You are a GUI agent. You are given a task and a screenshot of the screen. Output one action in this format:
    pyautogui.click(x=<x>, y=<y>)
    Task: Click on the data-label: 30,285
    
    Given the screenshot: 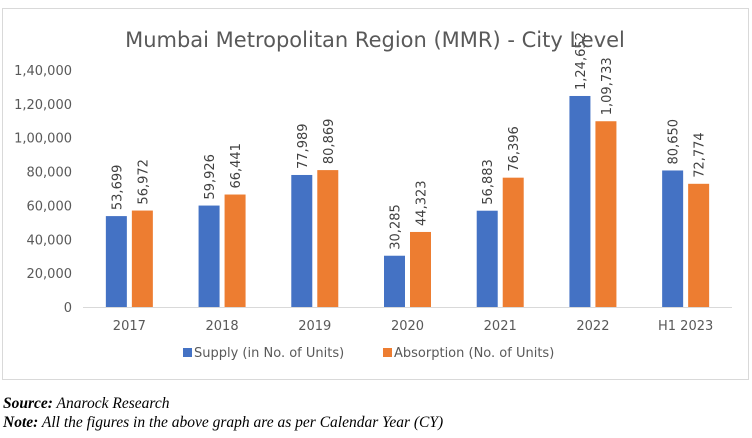 What is the action you would take?
    pyautogui.click(x=396, y=227)
    